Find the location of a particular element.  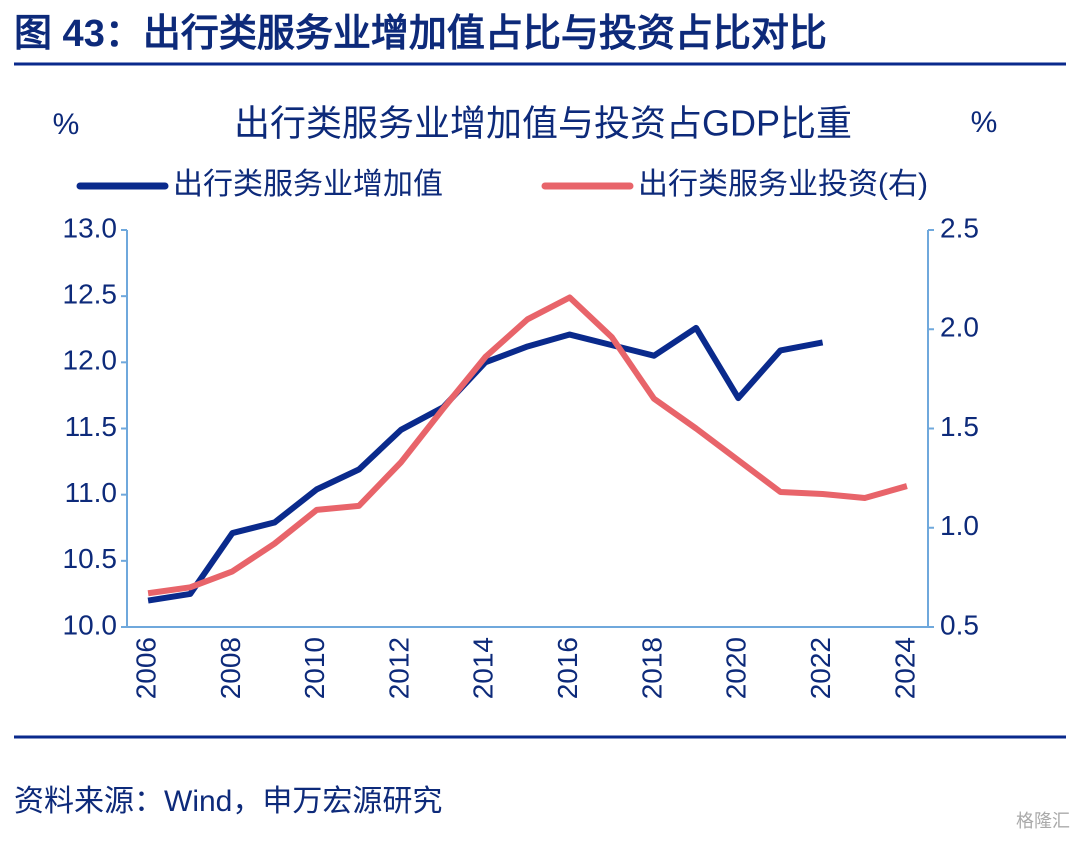

x-tick-label: 2008 is located at coordinates (230, 668).